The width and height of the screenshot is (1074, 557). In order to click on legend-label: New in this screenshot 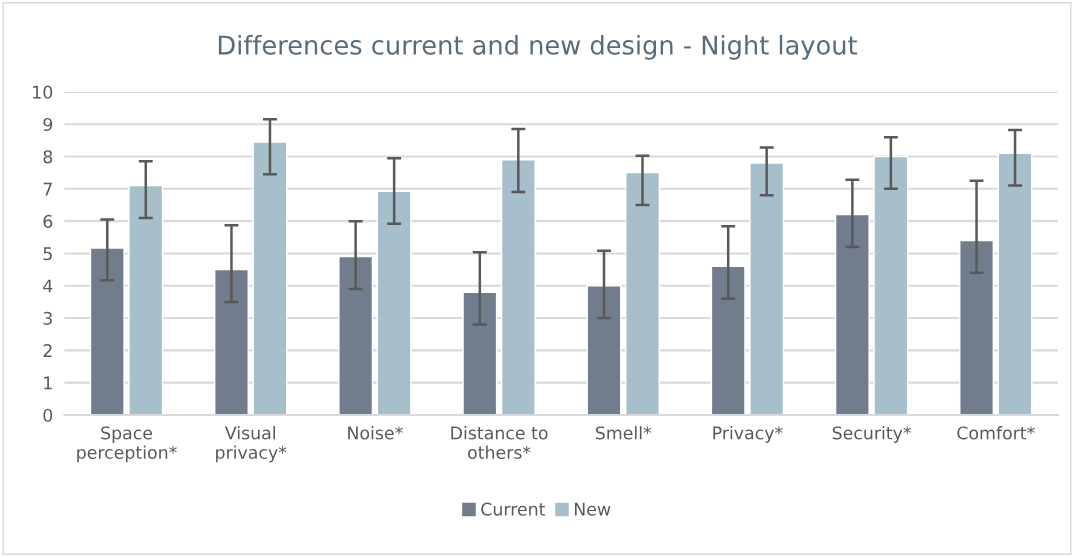, I will do `click(592, 509)`.